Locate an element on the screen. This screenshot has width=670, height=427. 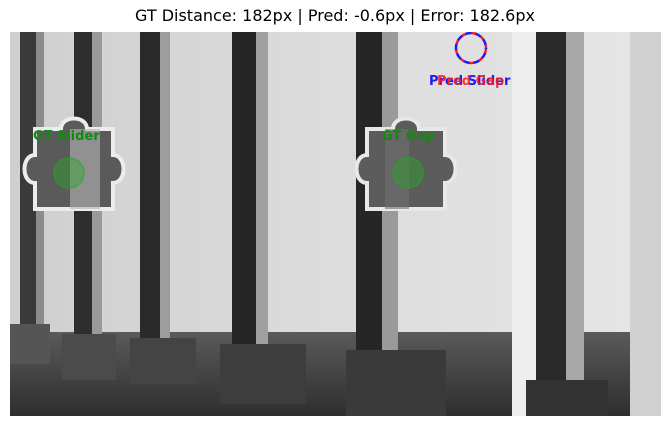
pred-slider-label: Pred Slider is located at coordinates (470, 81).